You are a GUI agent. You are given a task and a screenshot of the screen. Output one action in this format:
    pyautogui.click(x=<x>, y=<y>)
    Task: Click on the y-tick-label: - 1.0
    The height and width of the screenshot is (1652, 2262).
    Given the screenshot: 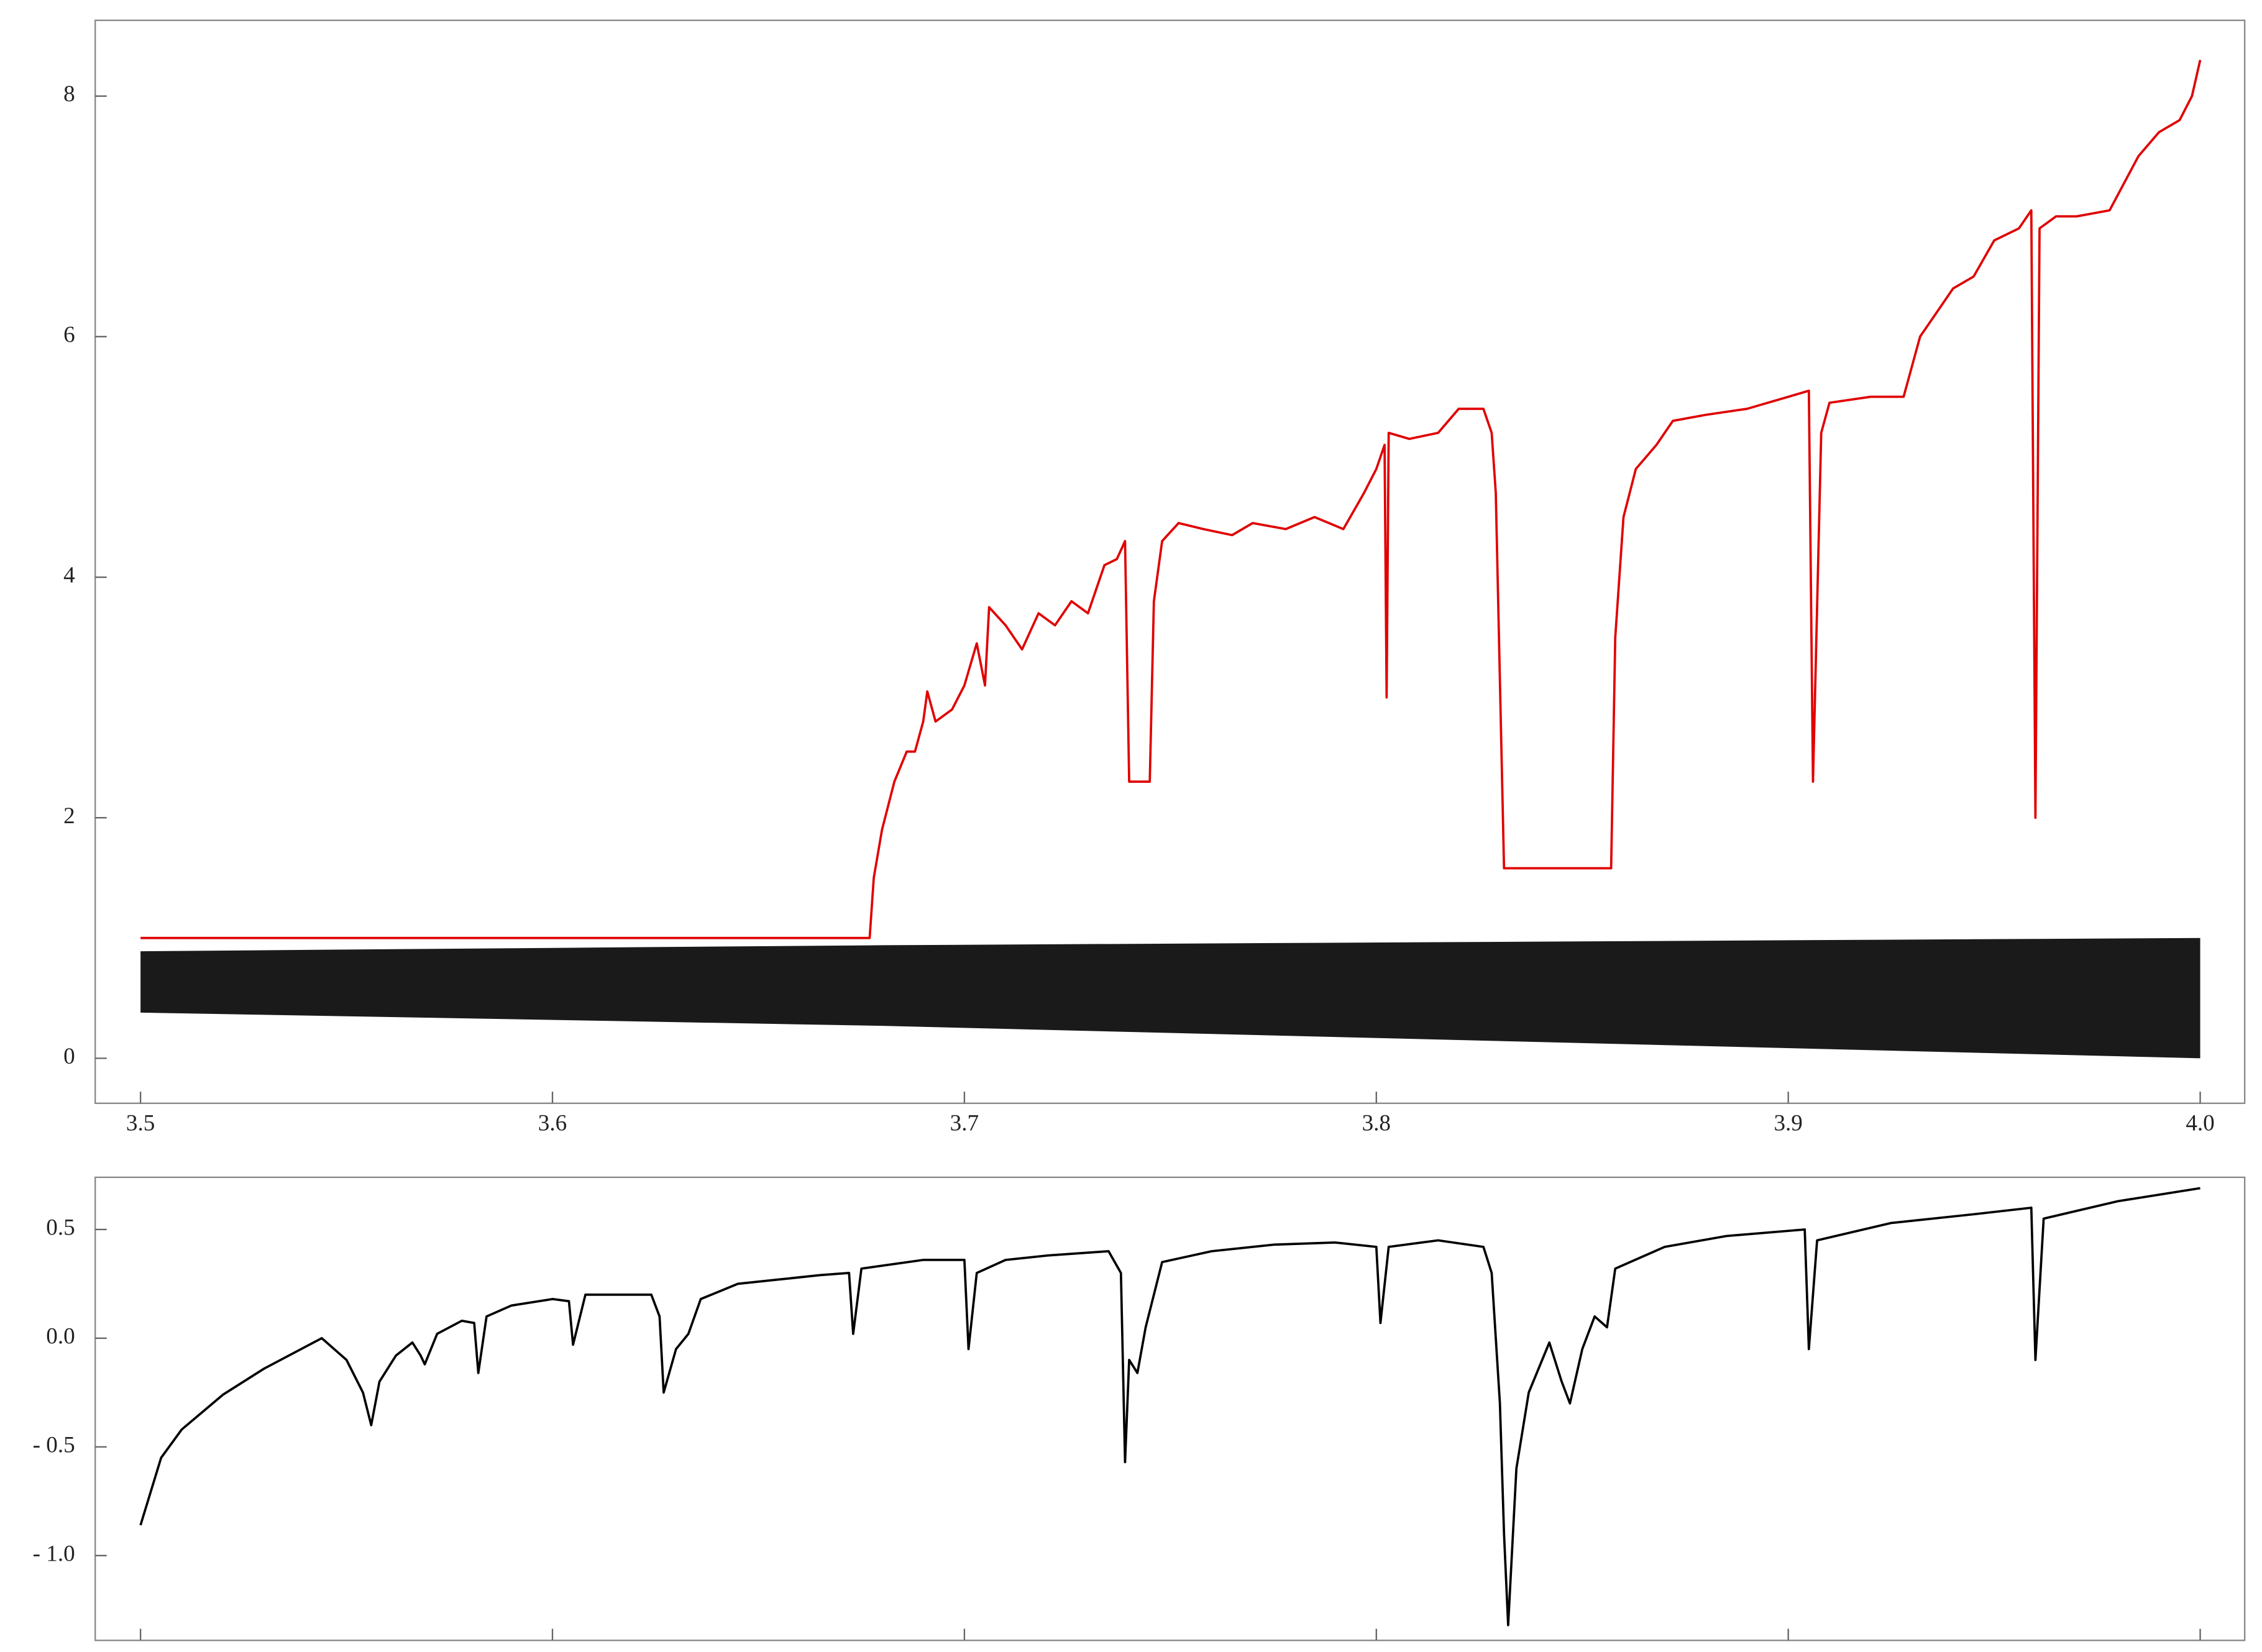 What is the action you would take?
    pyautogui.click(x=54, y=1553)
    